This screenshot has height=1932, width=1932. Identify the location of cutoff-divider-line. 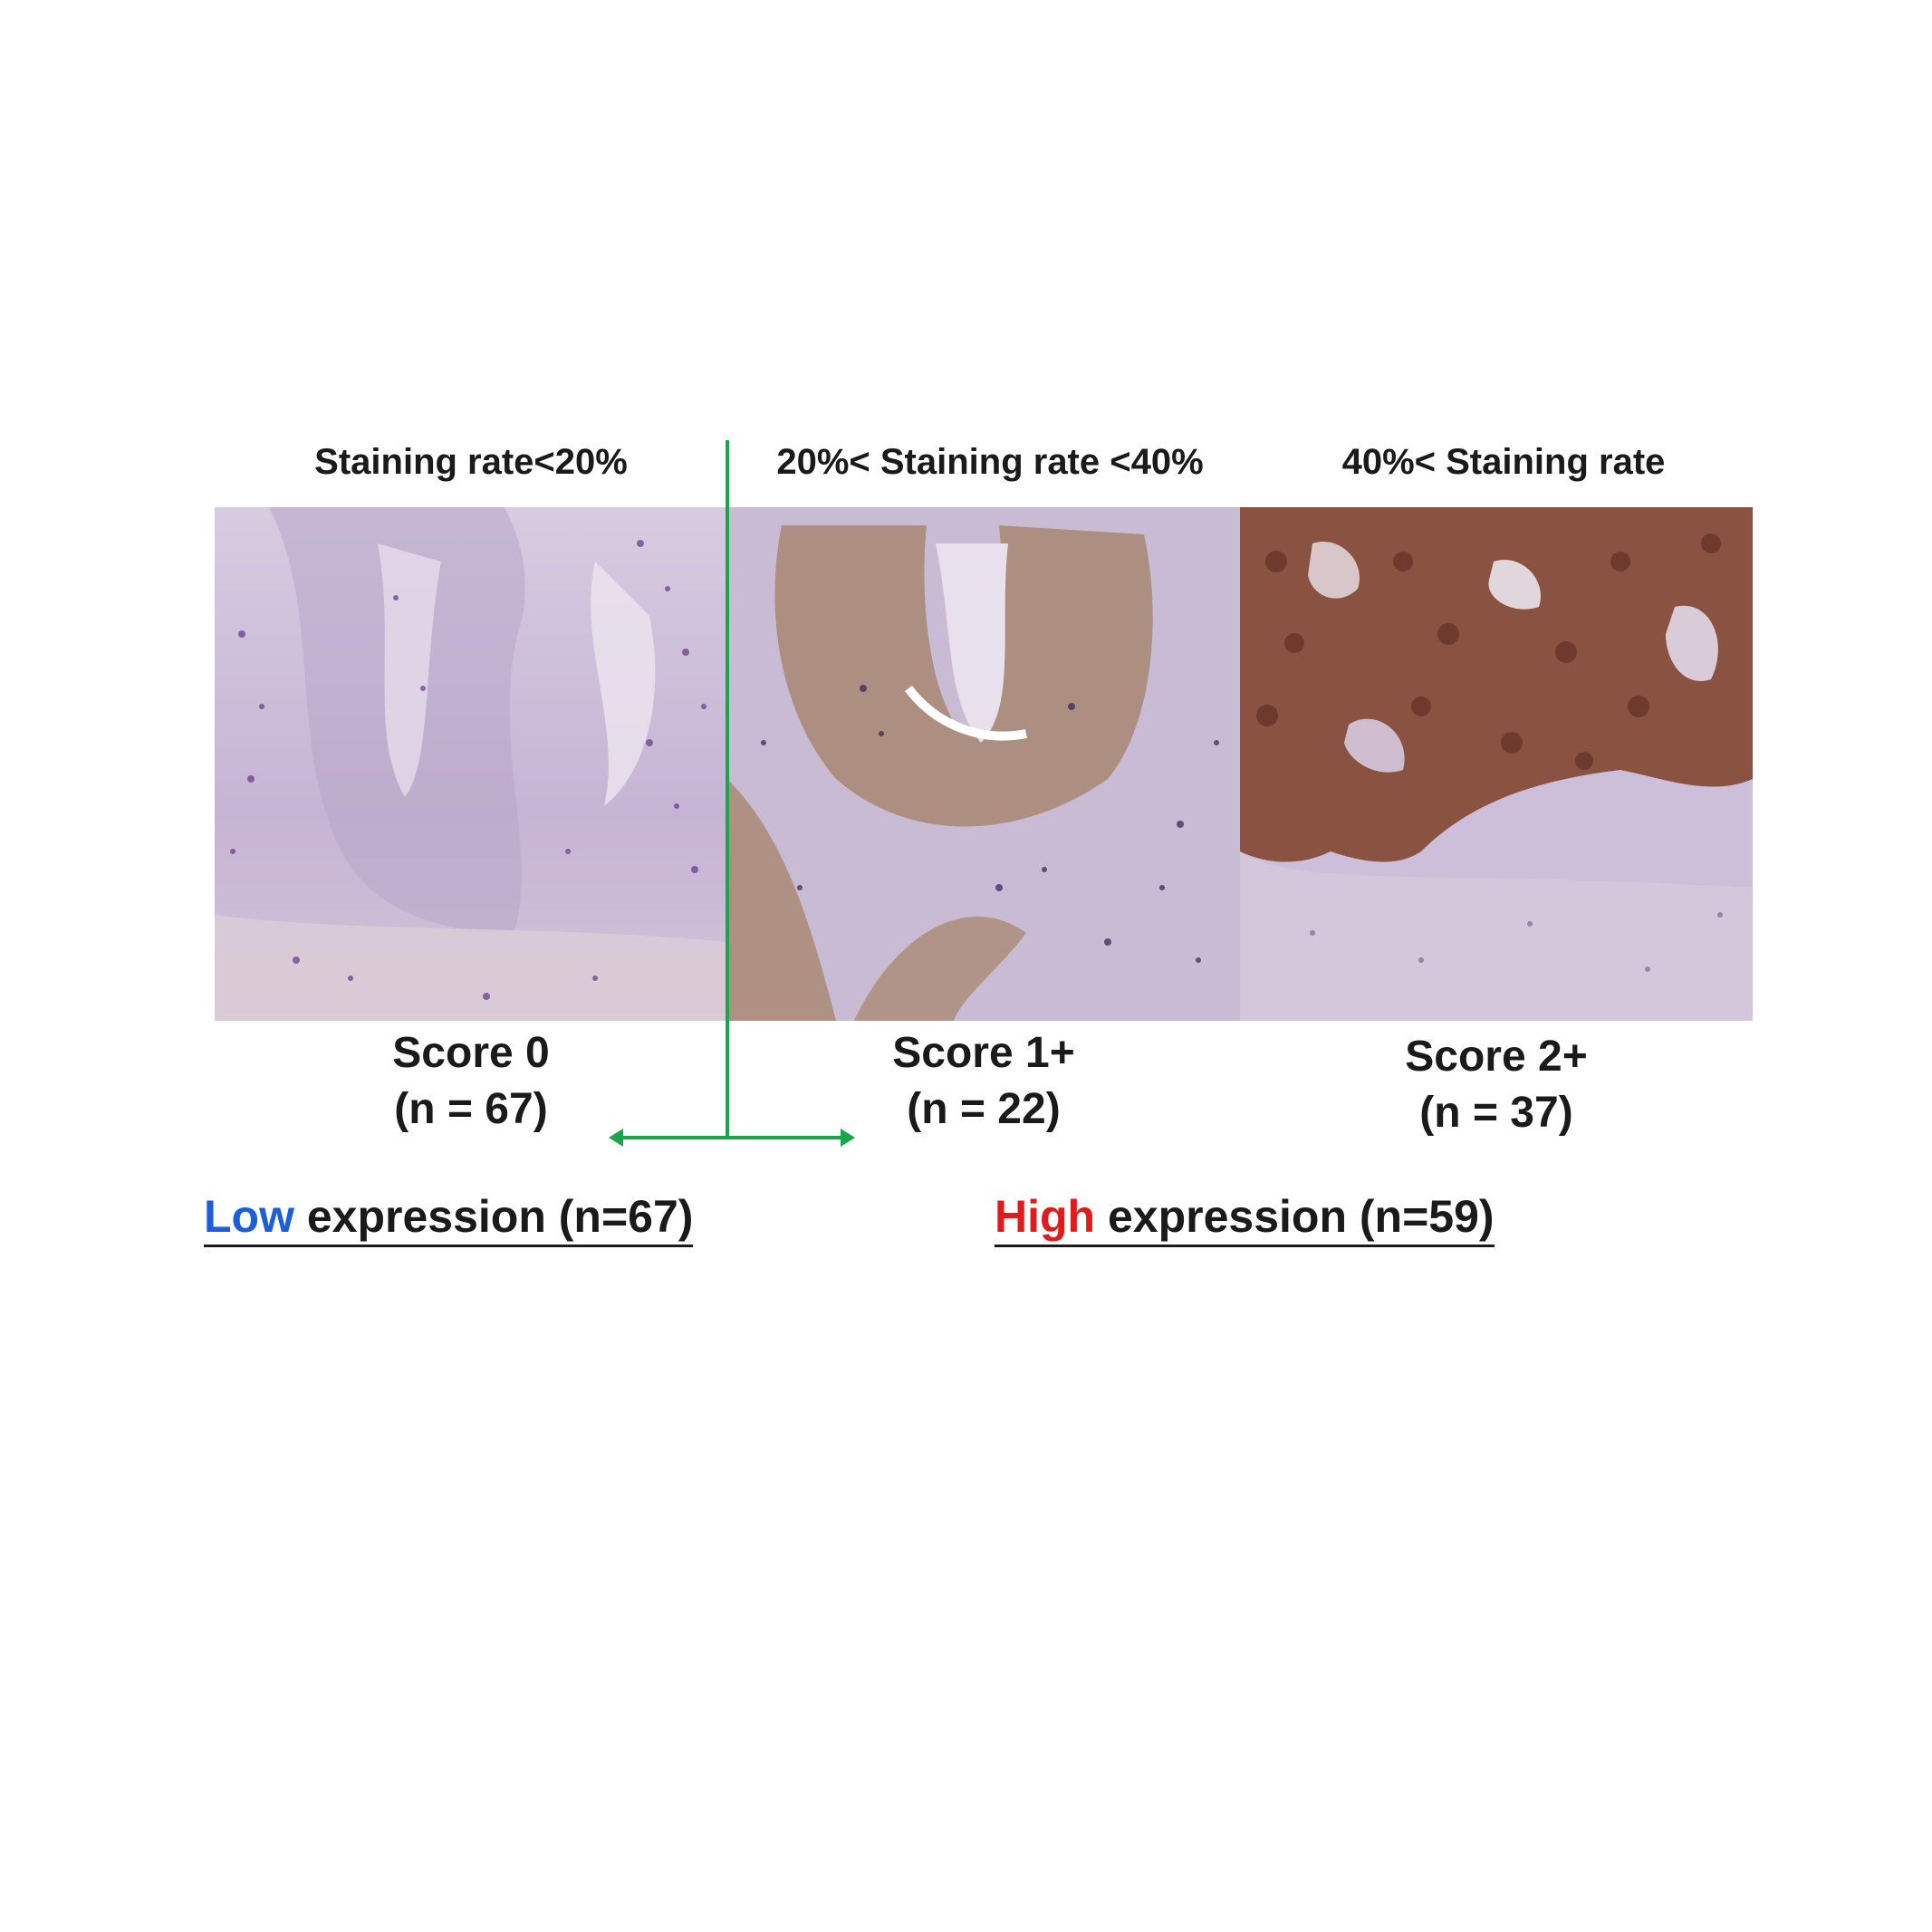
(727, 789).